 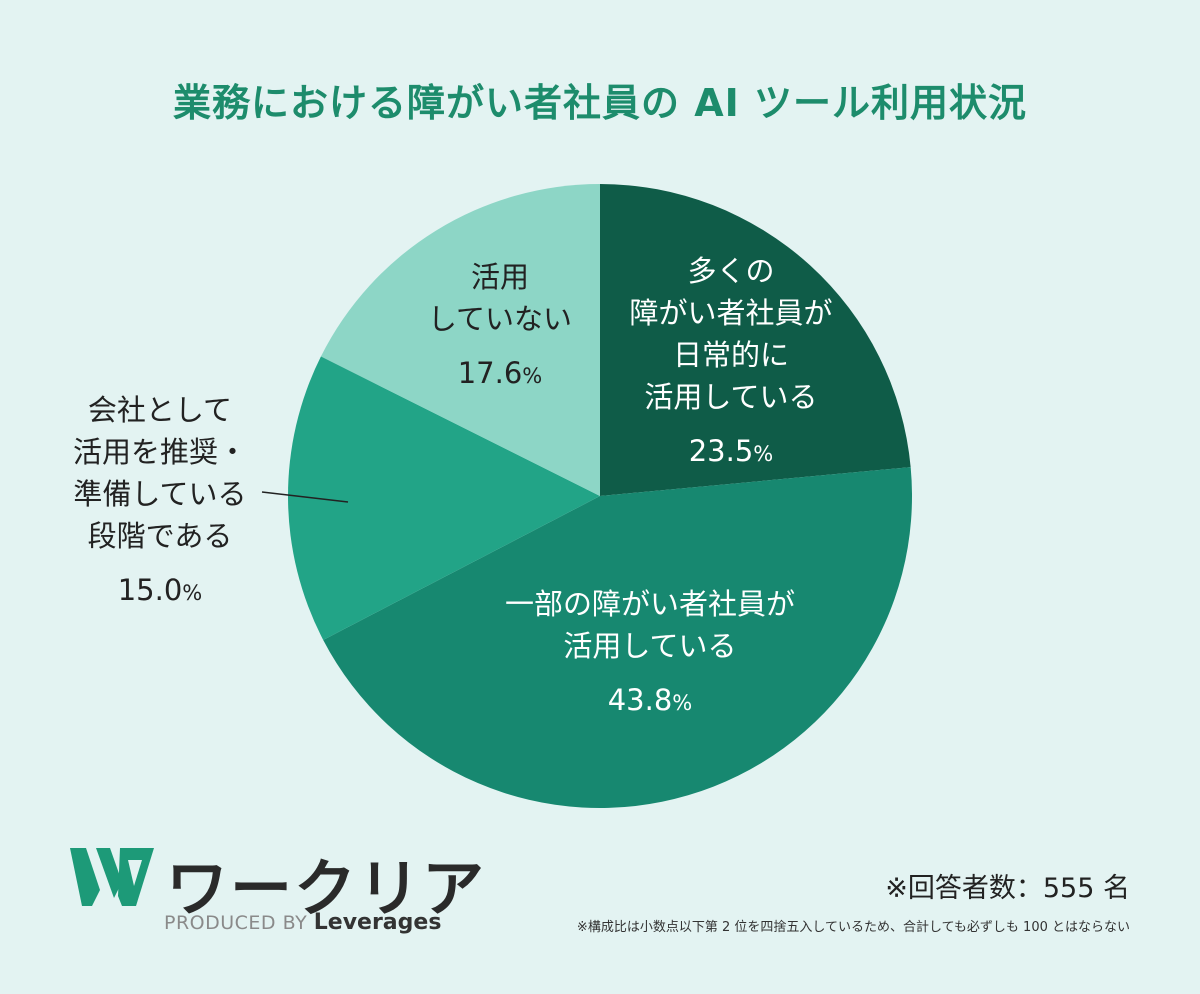 I want to click on slice-label-3: 活用 していない 17.6%, so click(x=500, y=326).